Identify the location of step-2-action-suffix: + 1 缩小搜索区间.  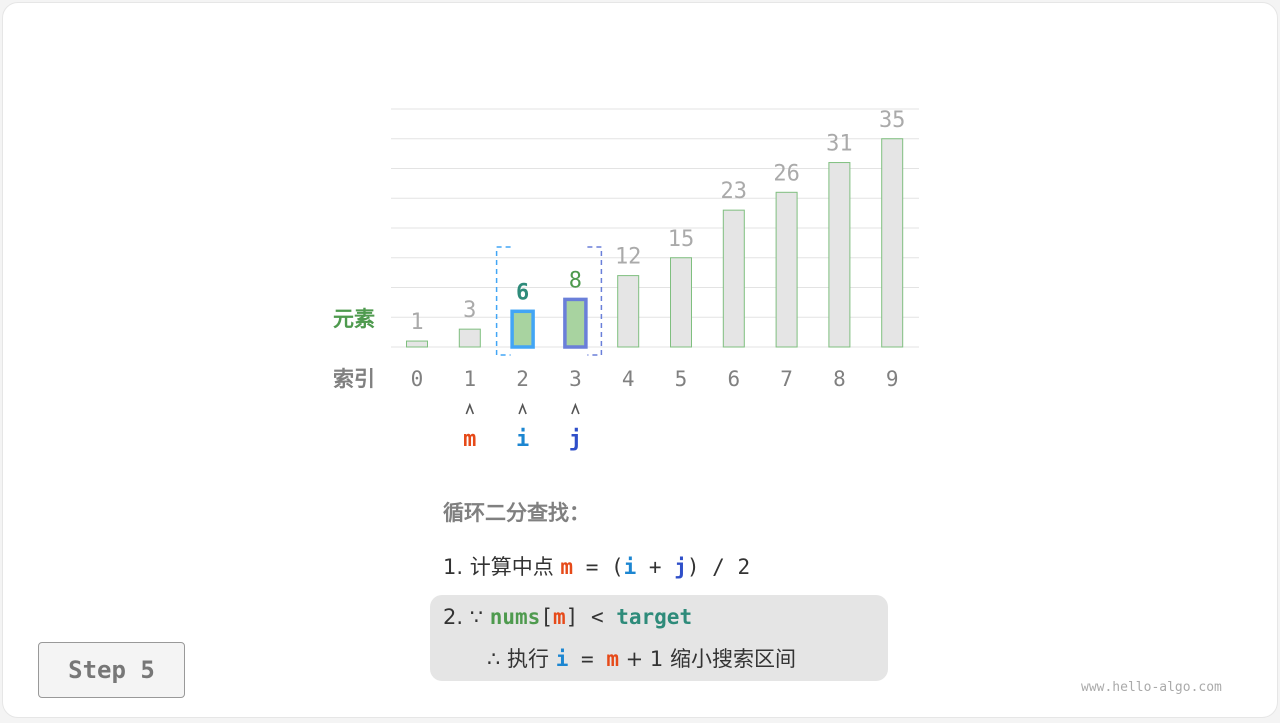
(707, 659).